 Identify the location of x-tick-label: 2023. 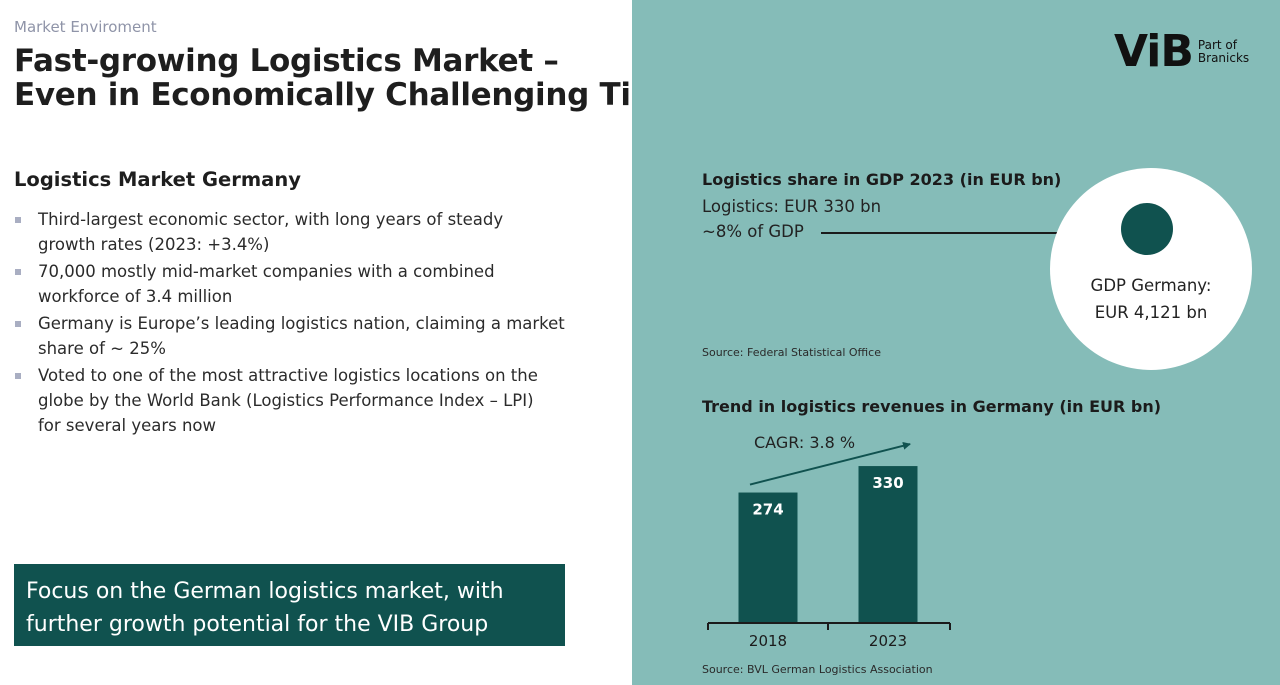
(888, 641).